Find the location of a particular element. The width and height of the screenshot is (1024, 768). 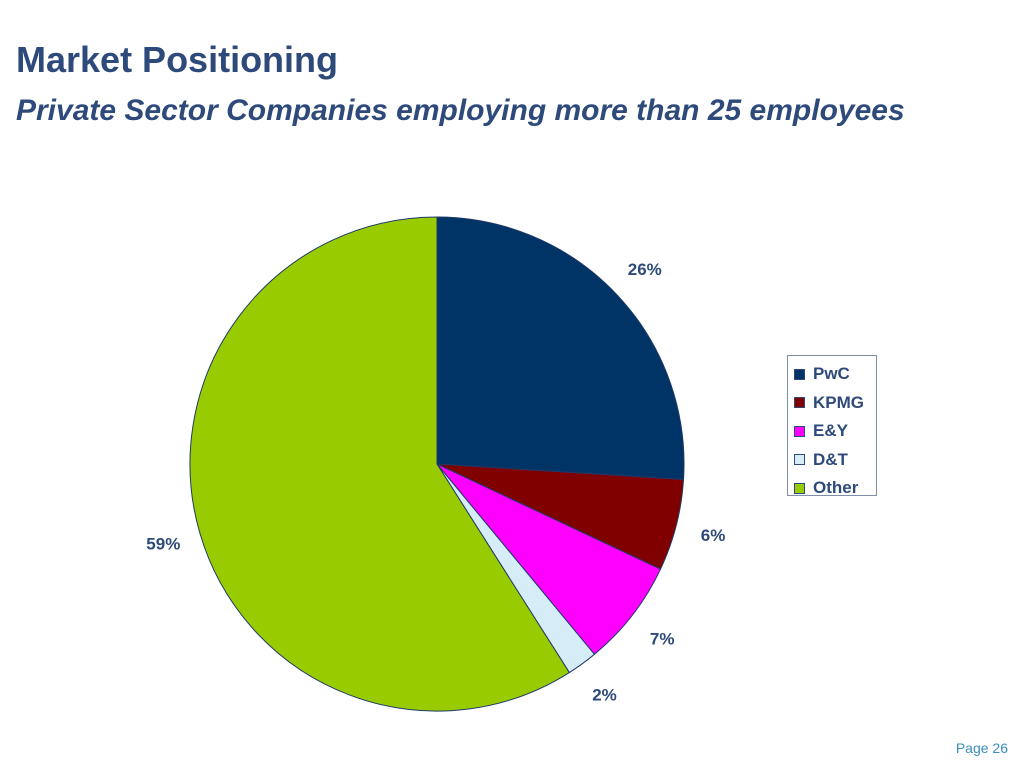

legend-item-pwc: PwC is located at coordinates (835, 374).